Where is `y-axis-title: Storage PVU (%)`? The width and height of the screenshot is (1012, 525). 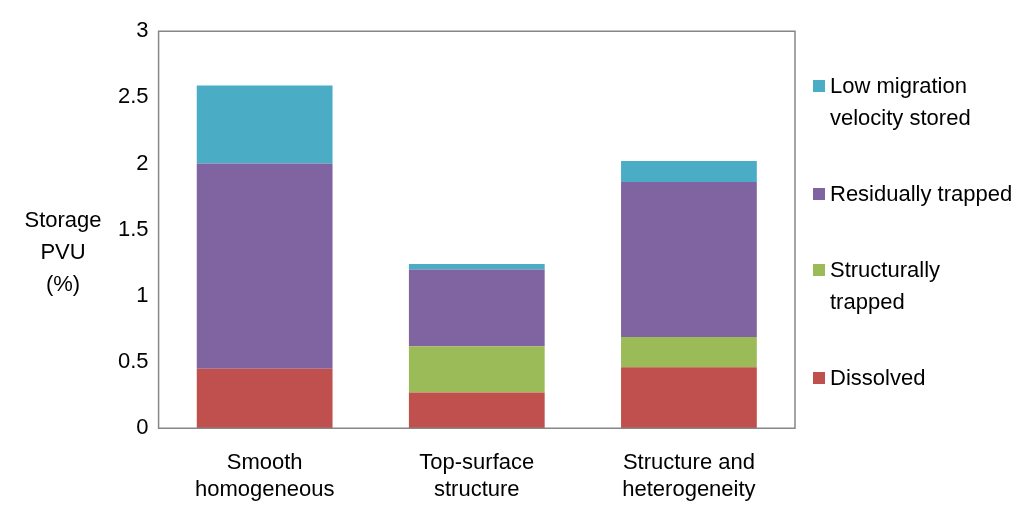
y-axis-title: Storage PVU (%) is located at coordinates (63, 252).